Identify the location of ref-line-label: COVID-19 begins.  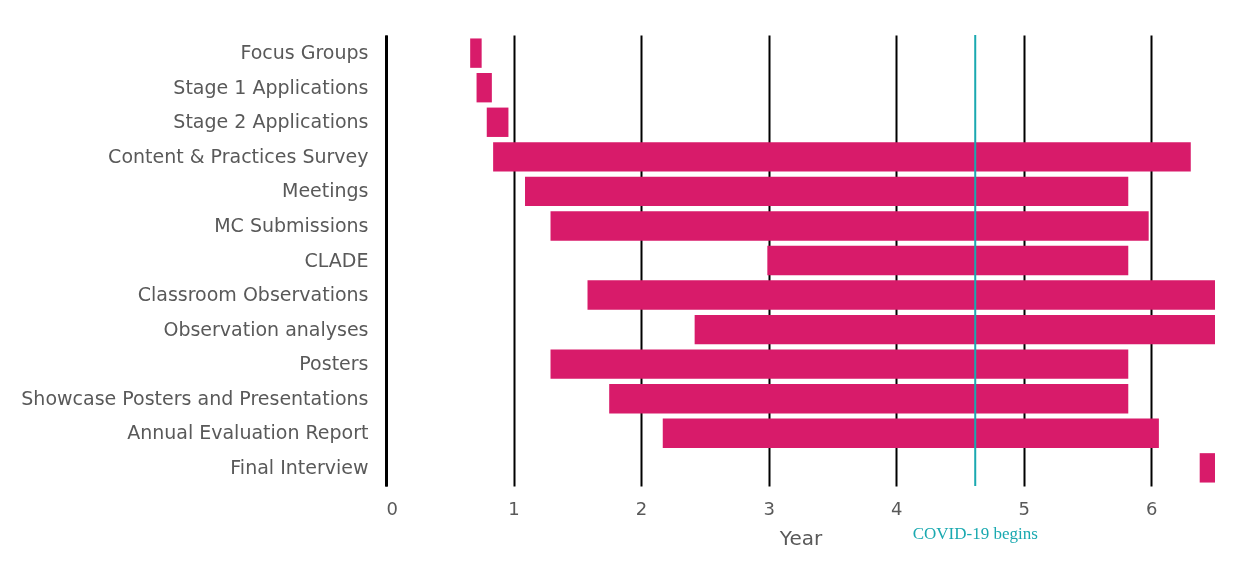
(975, 533).